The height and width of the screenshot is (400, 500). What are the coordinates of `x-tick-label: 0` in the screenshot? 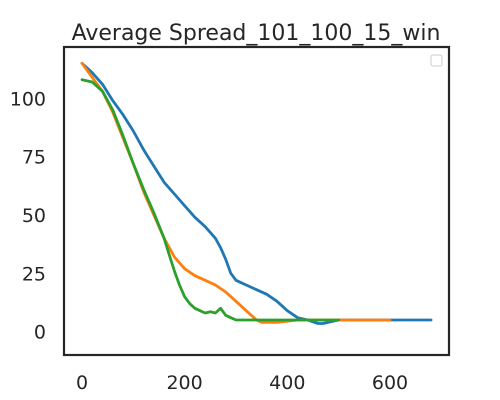 It's located at (82, 383).